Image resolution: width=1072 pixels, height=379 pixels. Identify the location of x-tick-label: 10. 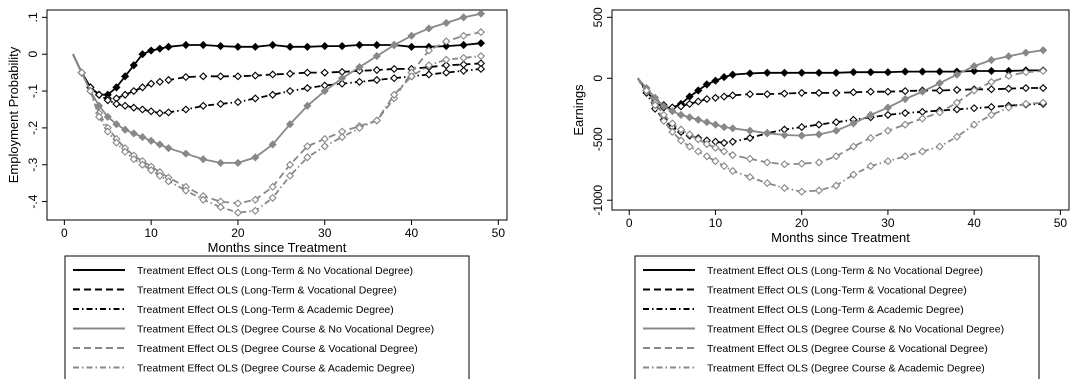
(716, 223).